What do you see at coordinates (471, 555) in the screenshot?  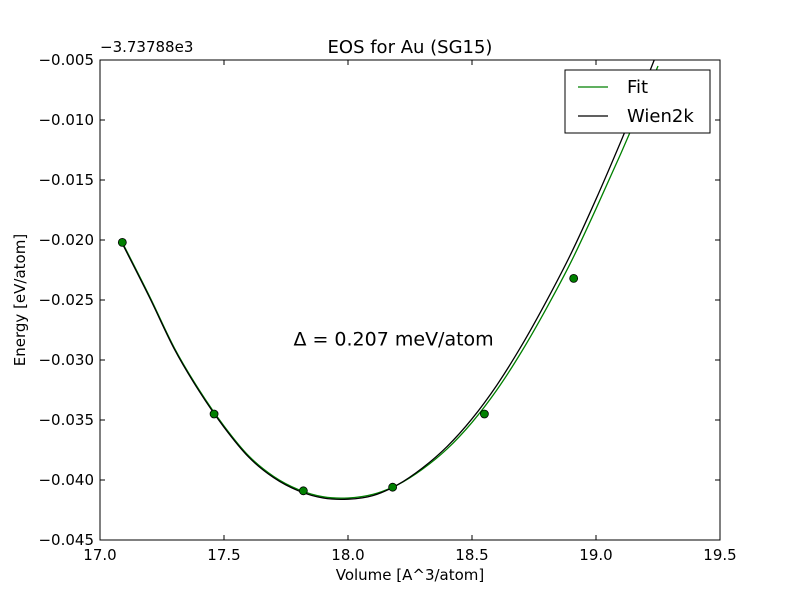 I see `x-tick-label: 18.5` at bounding box center [471, 555].